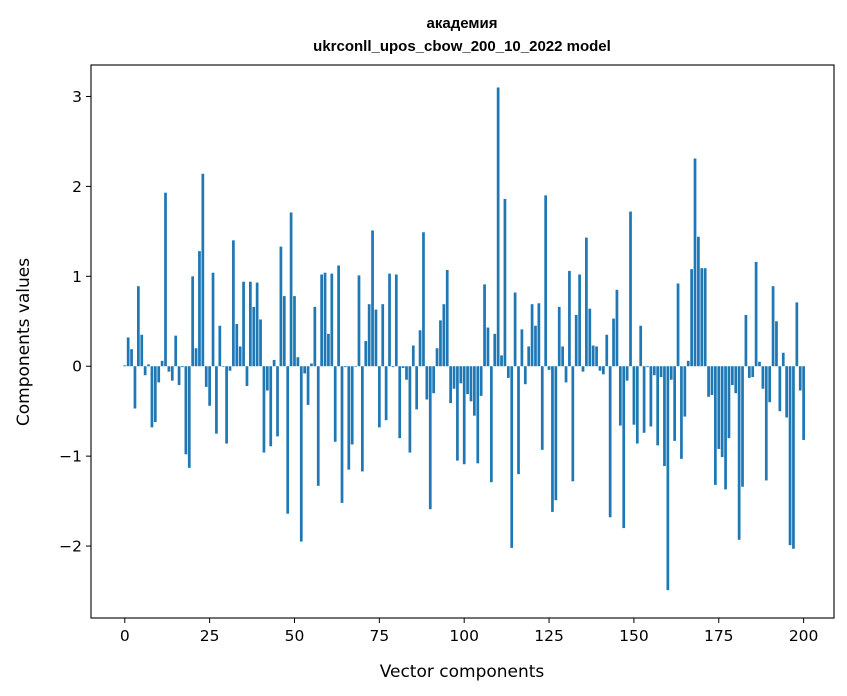  Describe the element at coordinates (295, 636) in the screenshot. I see `x-tick-label: 50` at that location.